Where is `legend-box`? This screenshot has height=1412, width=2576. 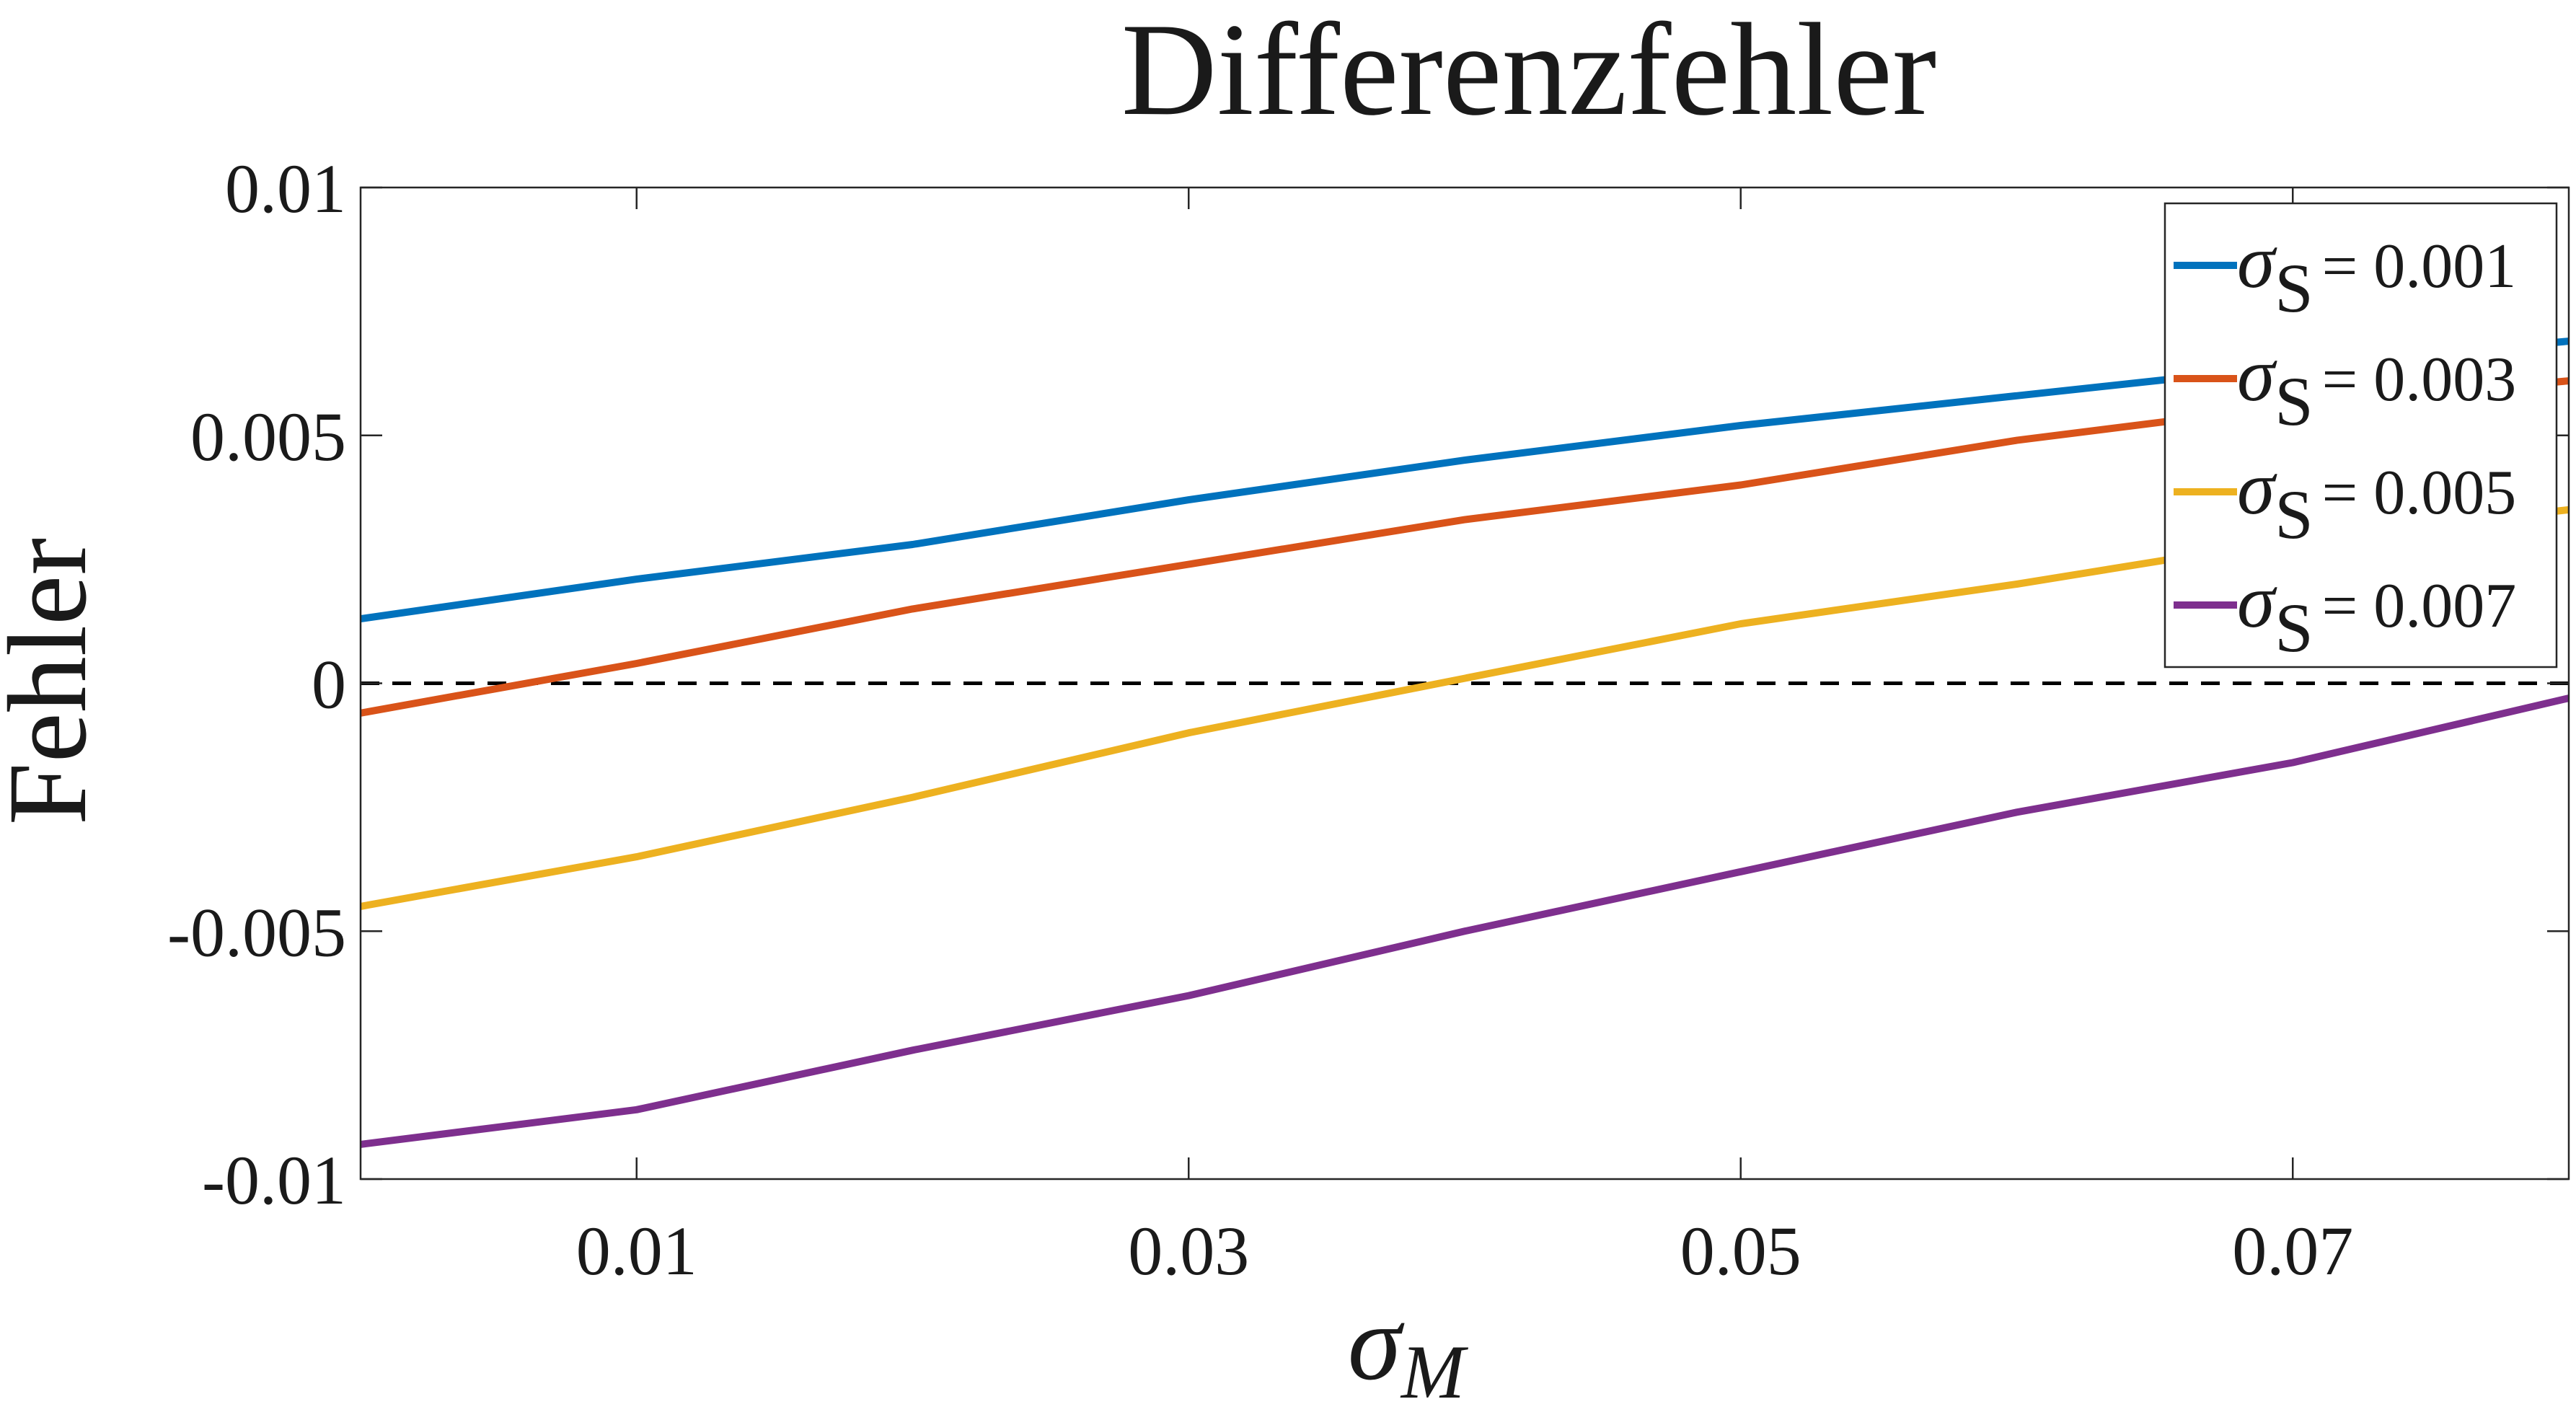
legend-box is located at coordinates (2360, 436).